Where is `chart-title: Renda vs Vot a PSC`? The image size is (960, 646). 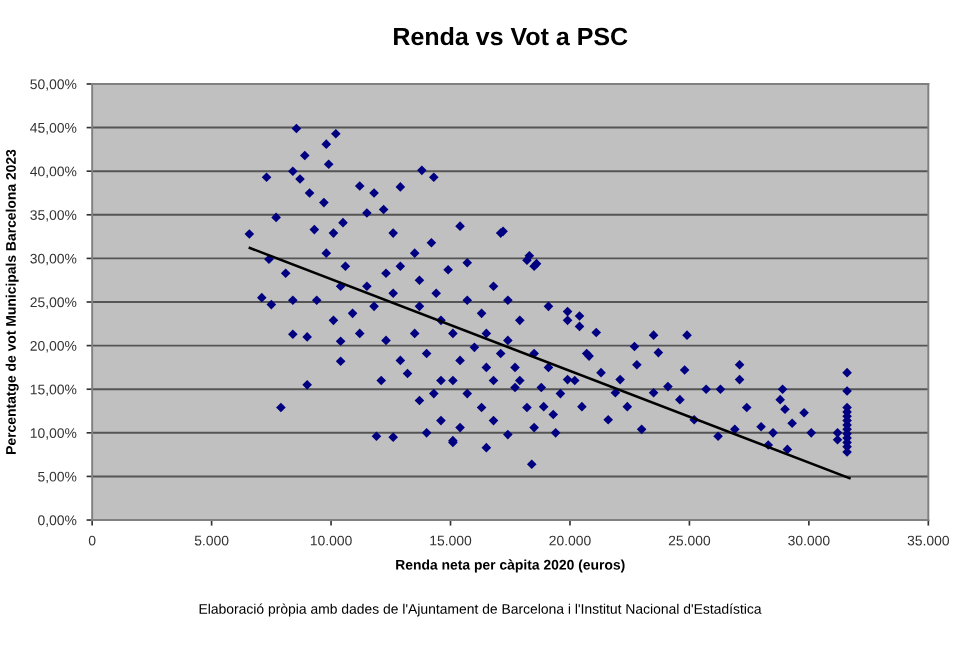 chart-title: Renda vs Vot a PSC is located at coordinates (511, 36).